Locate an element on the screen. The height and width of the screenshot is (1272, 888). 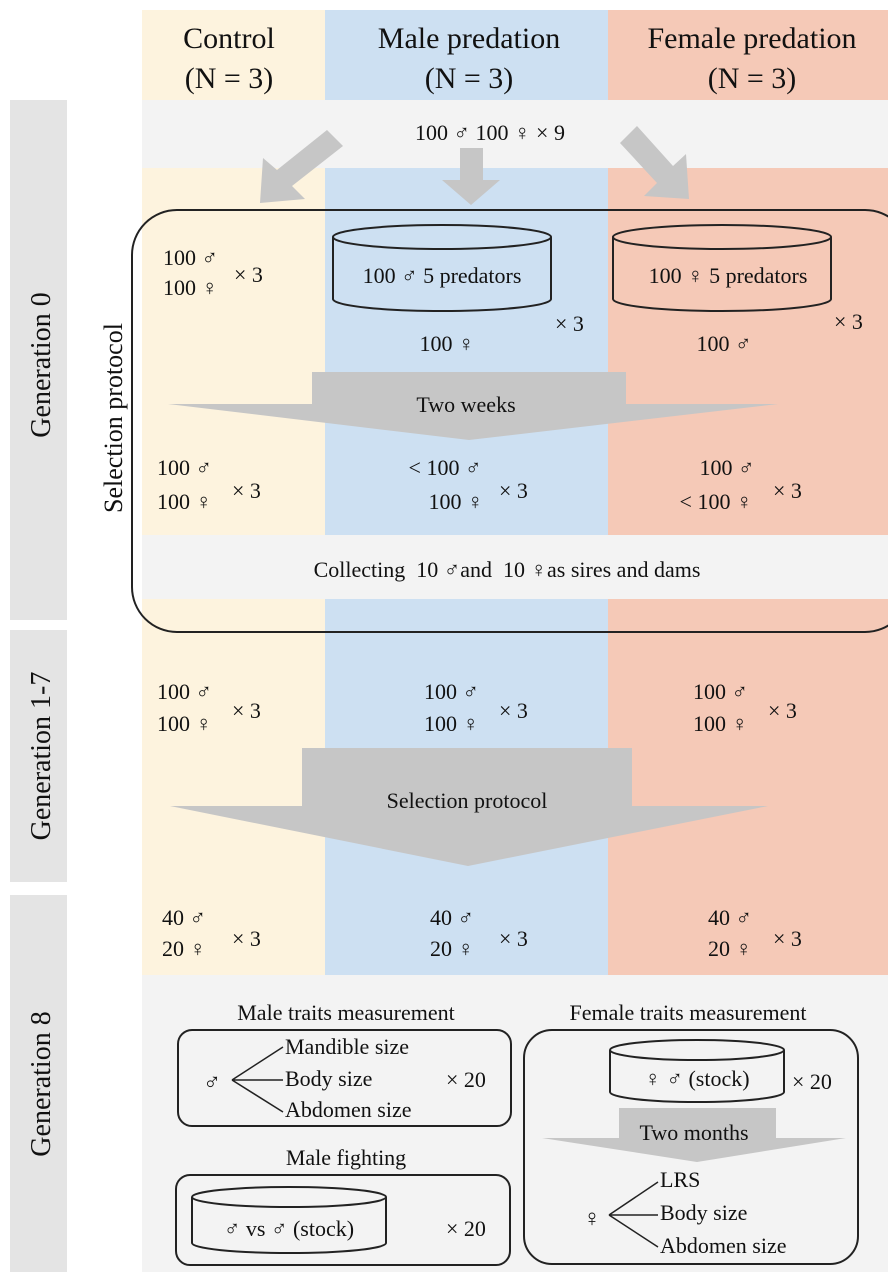
male-traits-box is located at coordinates (344, 1078).